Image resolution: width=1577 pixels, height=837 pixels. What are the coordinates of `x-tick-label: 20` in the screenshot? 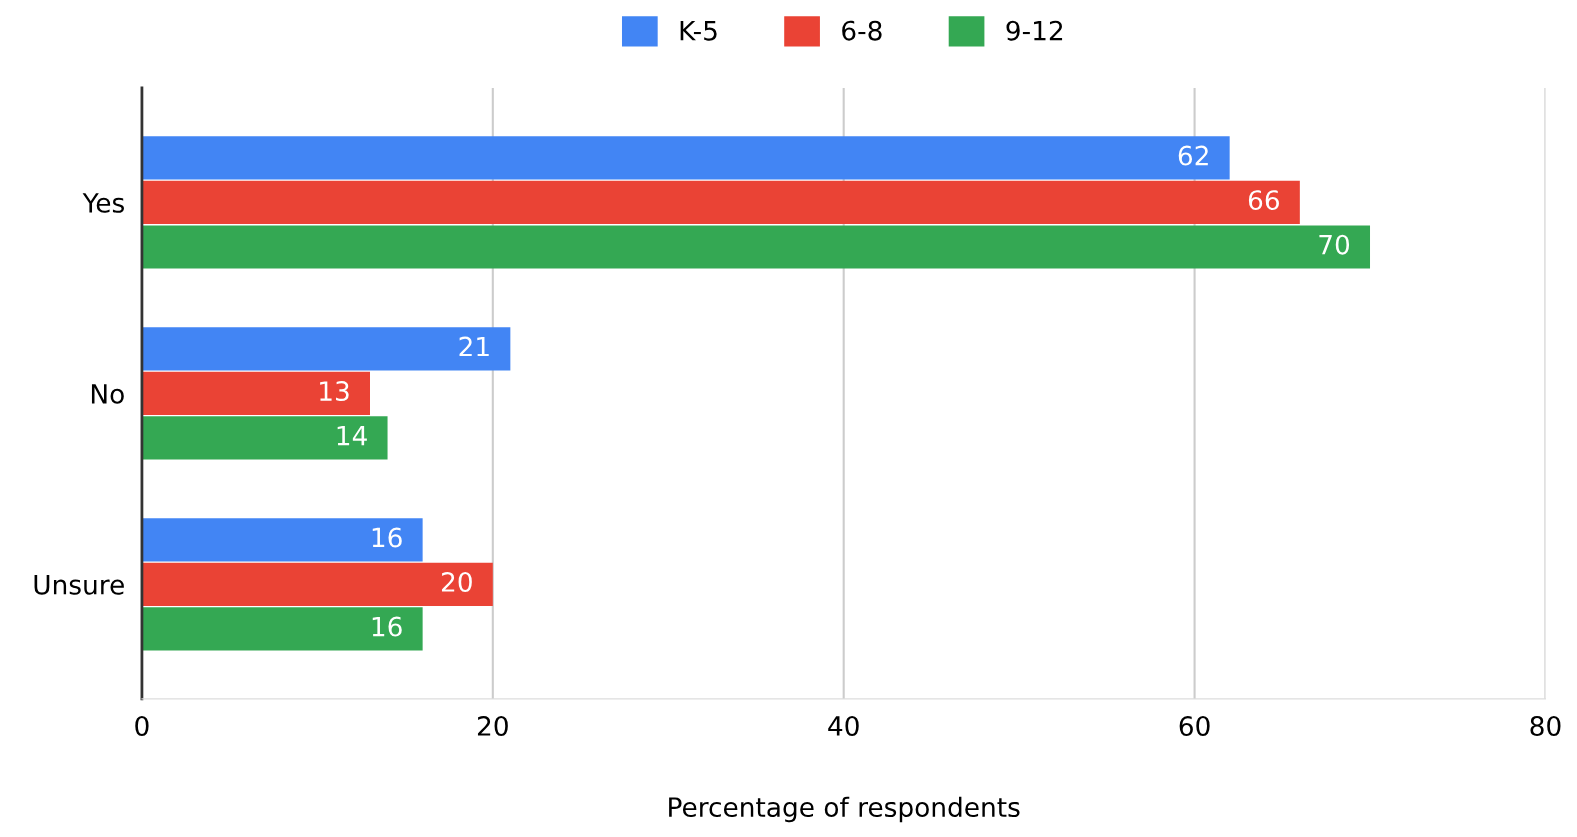 It's located at (492, 726).